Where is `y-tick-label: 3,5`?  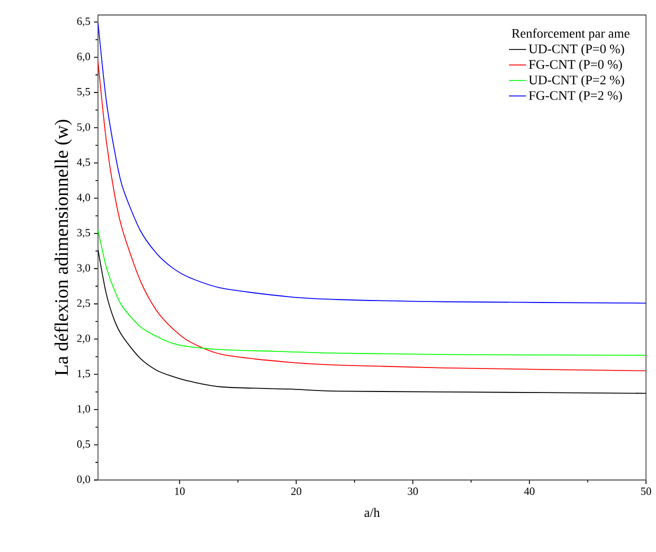 y-tick-label: 3,5 is located at coordinates (83, 233).